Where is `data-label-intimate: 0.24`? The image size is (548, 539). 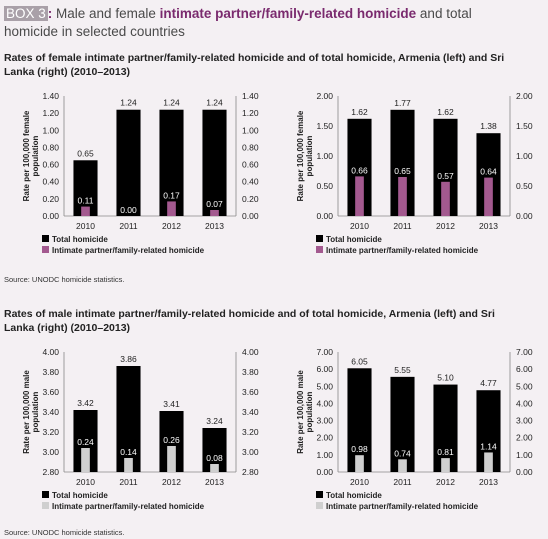
data-label-intimate: 0.24 is located at coordinates (85, 442).